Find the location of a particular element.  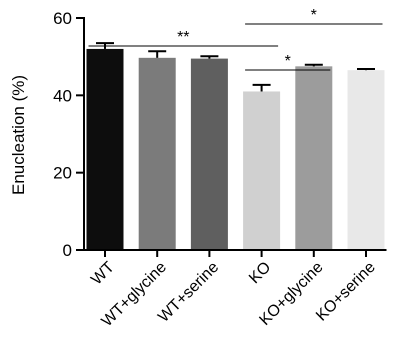

bar-ko-plus-serine is located at coordinates (366, 160).